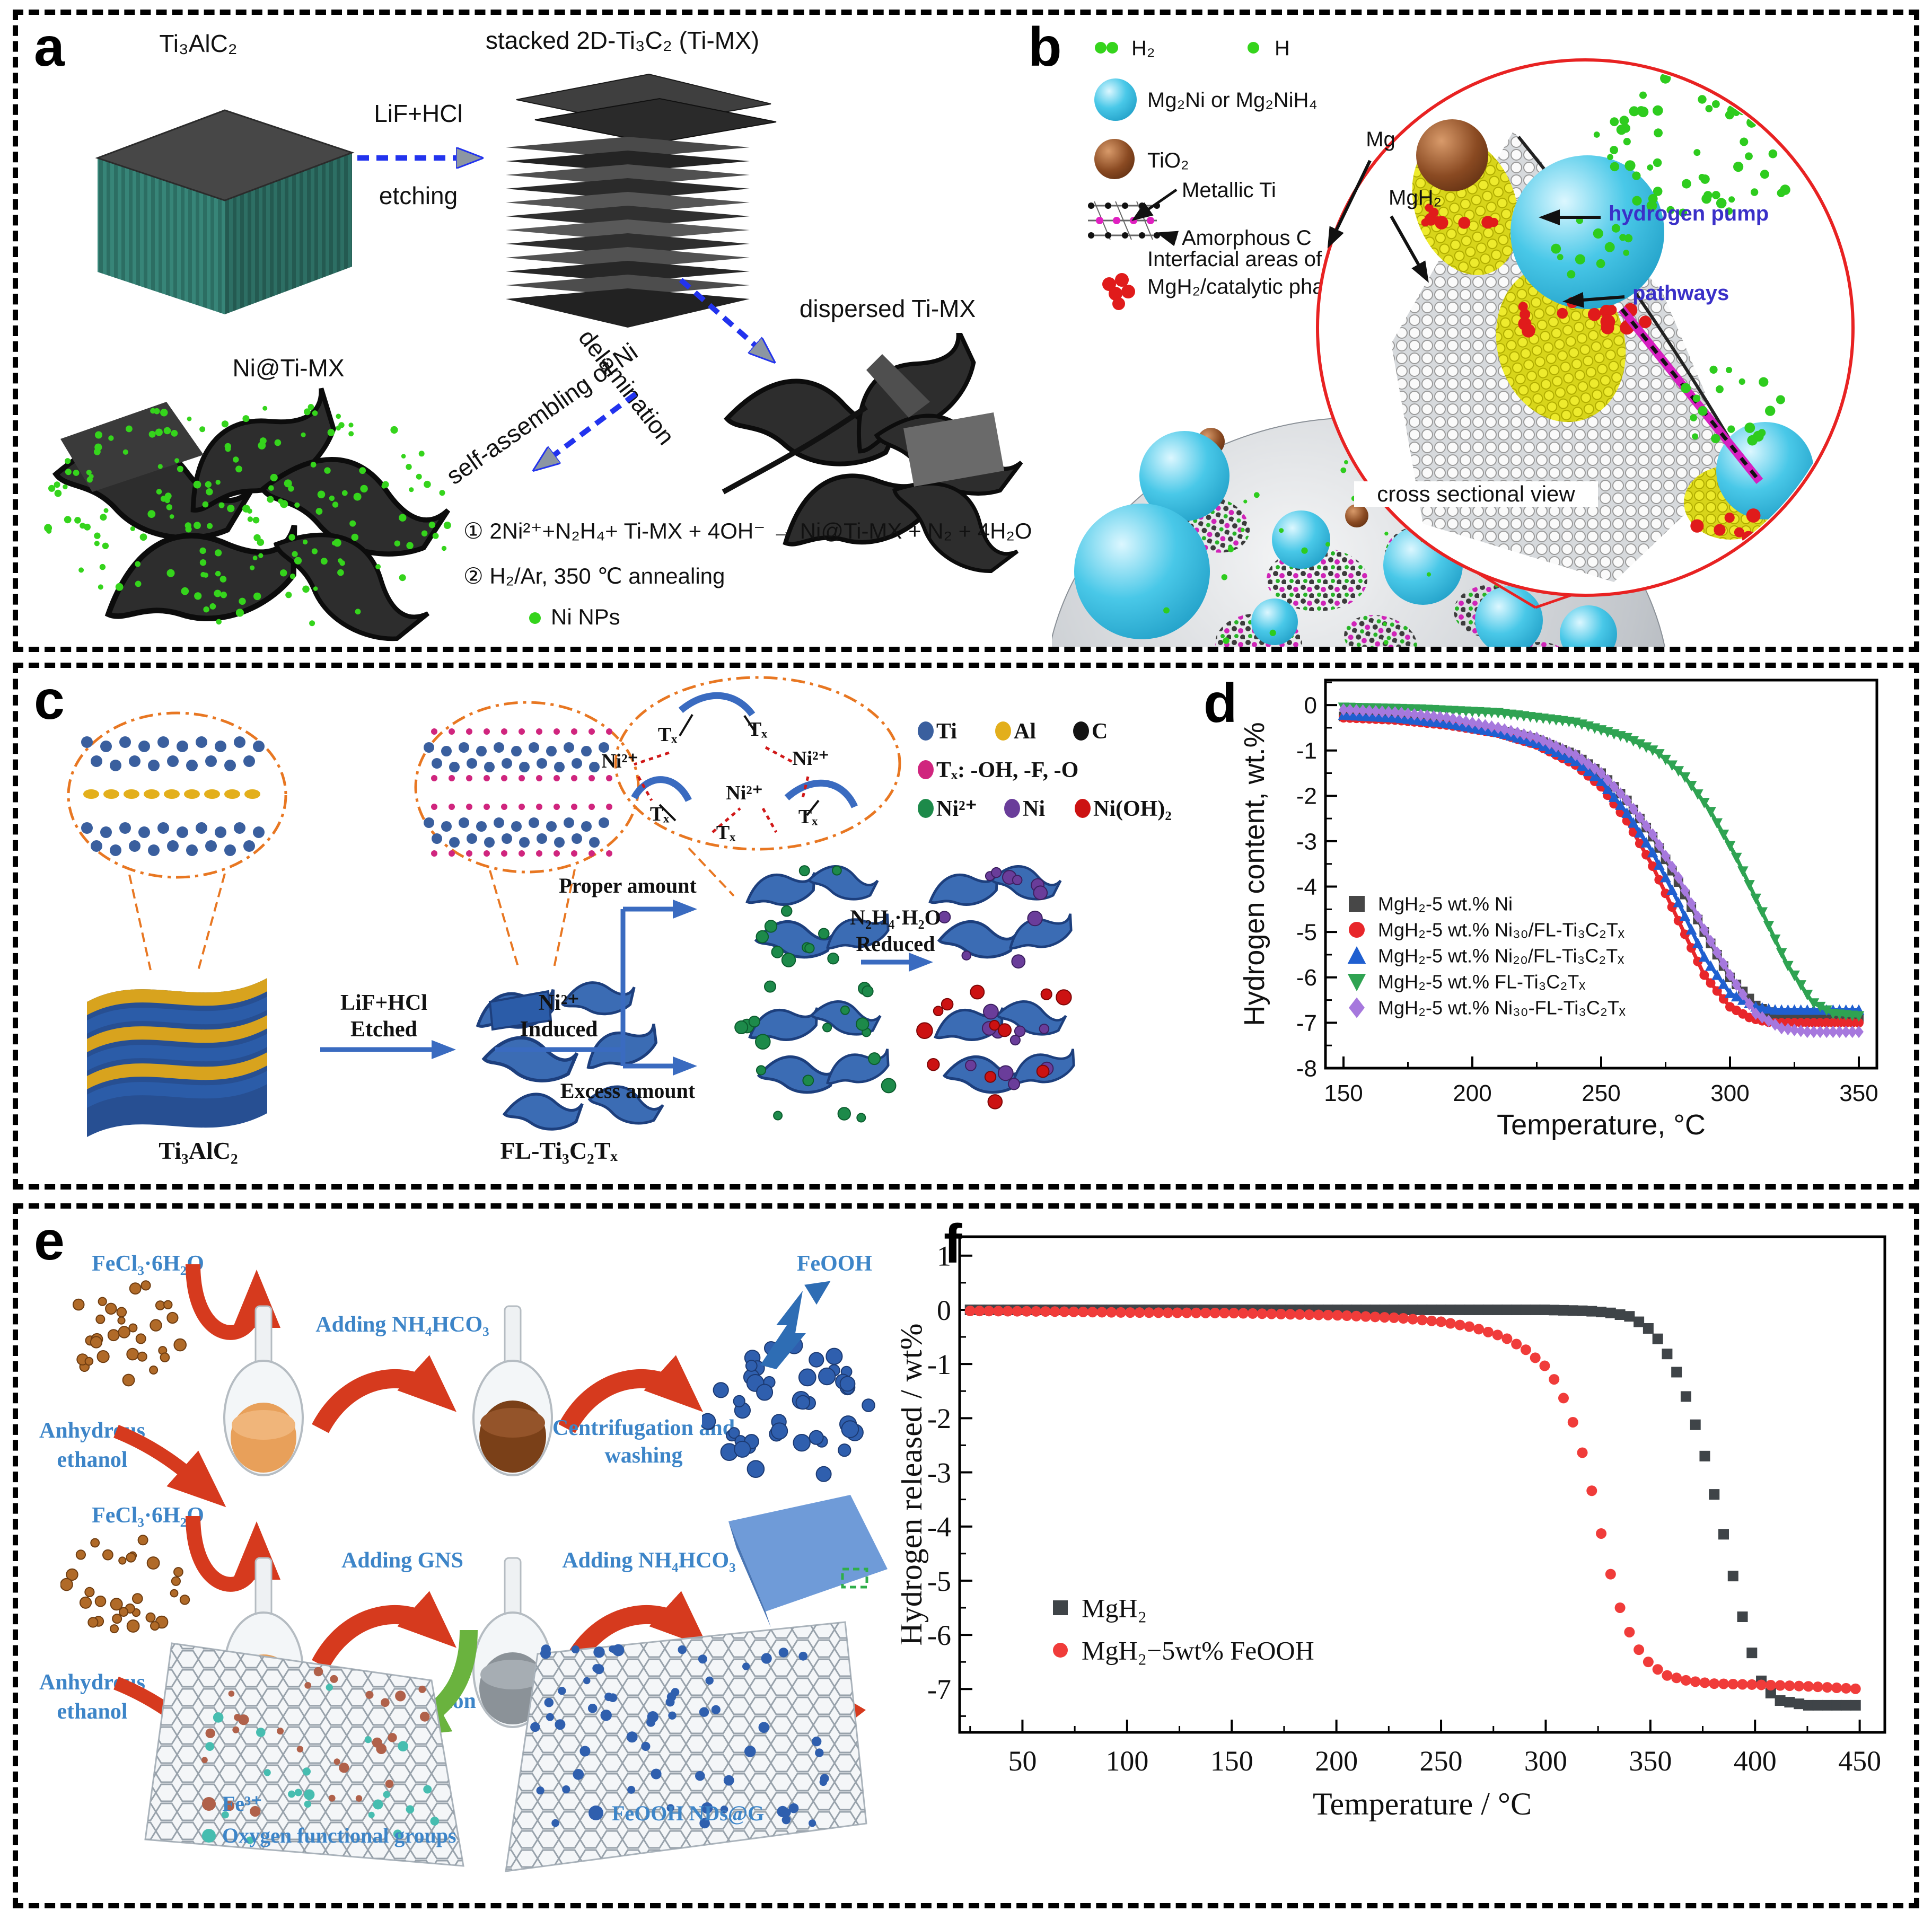  Describe the element at coordinates (1306, 751) in the screenshot. I see `svg-text: -1` at that location.